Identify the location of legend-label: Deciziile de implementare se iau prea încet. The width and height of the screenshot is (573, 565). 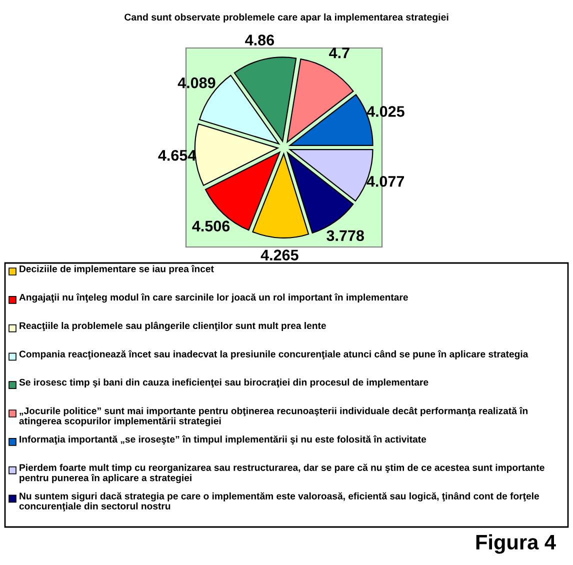
(117, 269).